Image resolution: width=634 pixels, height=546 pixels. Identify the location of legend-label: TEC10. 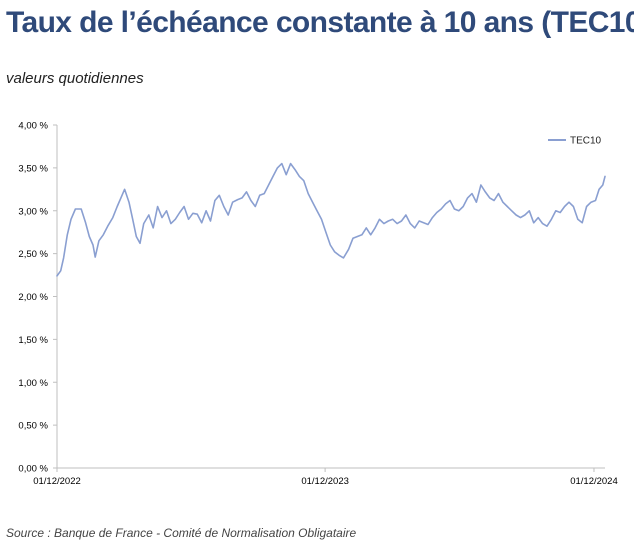
(586, 141).